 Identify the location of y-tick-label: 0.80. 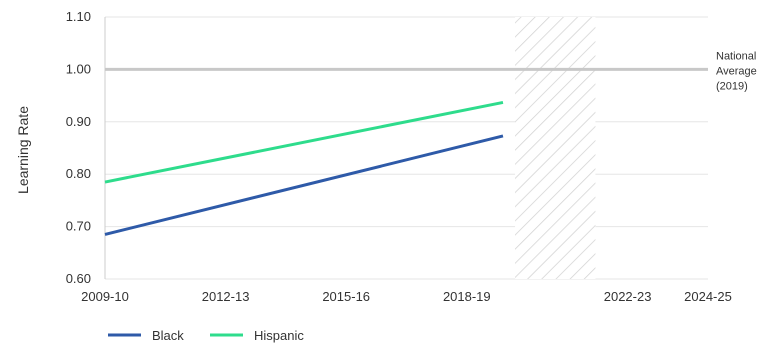
(78, 173).